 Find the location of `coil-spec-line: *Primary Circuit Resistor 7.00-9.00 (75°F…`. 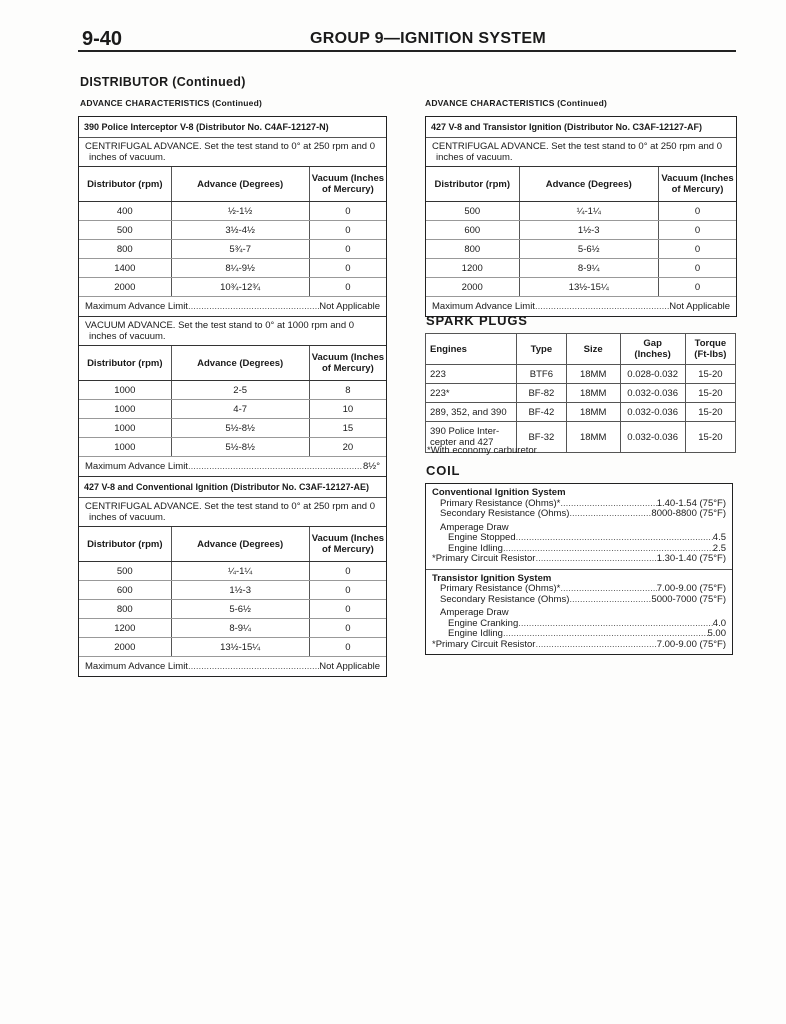

coil-spec-line: *Primary Circuit Resistor 7.00-9.00 (75°F… is located at coordinates (579, 644).